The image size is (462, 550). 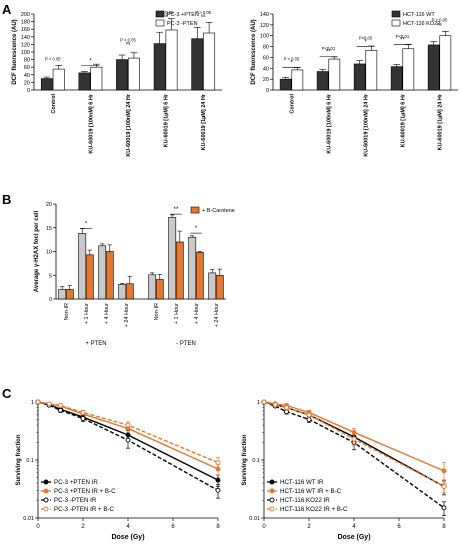 What do you see at coordinates (302, 482) in the screenshot?
I see `legend-label: HCT-116 WT IR` at bounding box center [302, 482].